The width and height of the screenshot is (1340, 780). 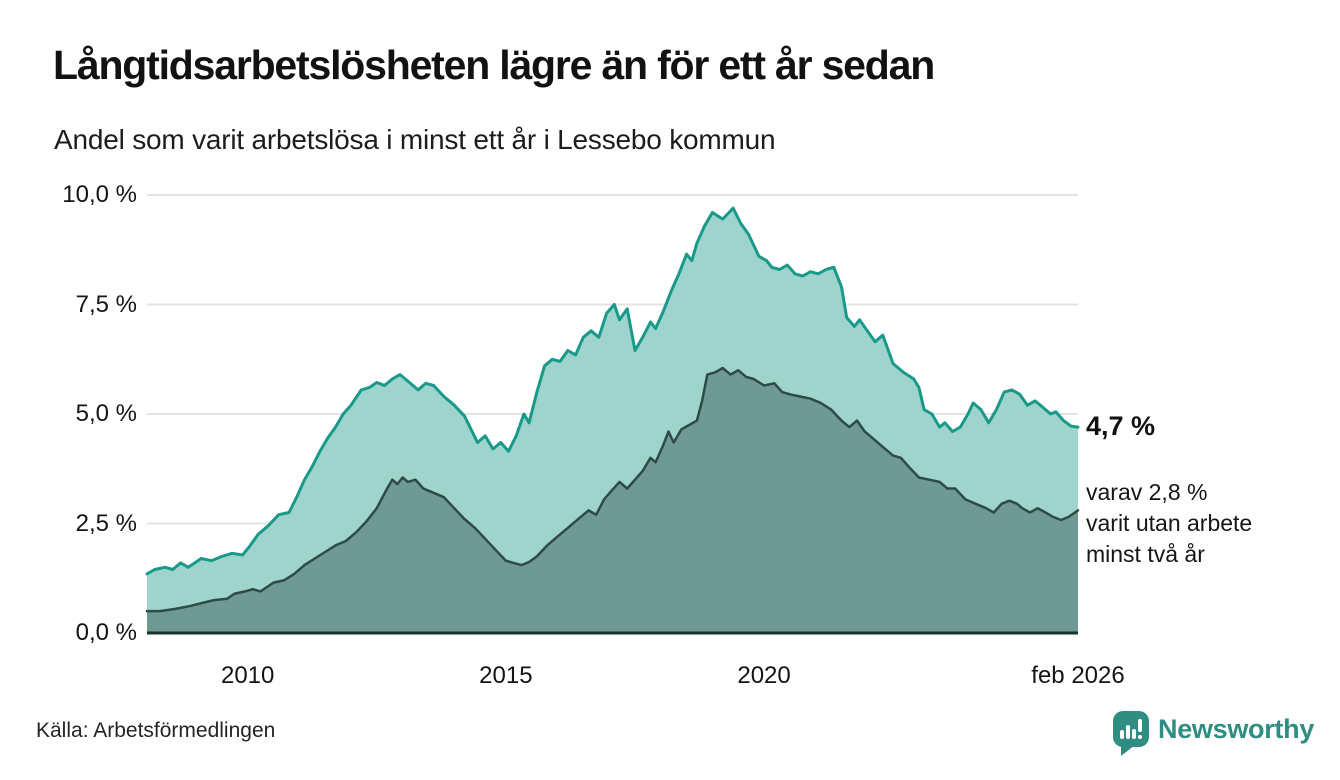 I want to click on newsworthy-logo: Newsworthy, so click(x=1214, y=733).